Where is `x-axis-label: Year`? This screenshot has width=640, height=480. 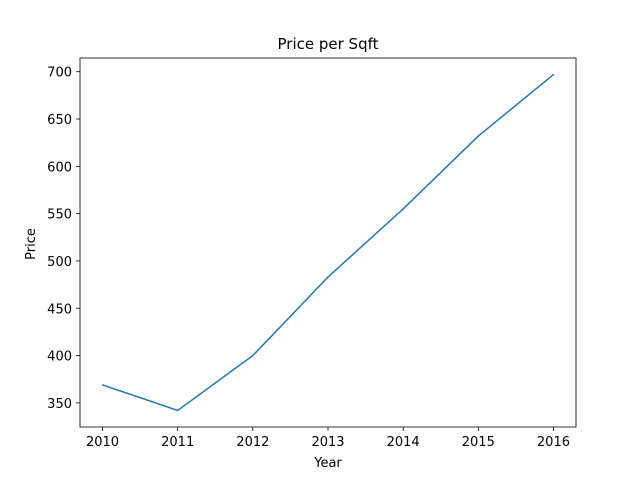
x-axis-label: Year is located at coordinates (327, 463).